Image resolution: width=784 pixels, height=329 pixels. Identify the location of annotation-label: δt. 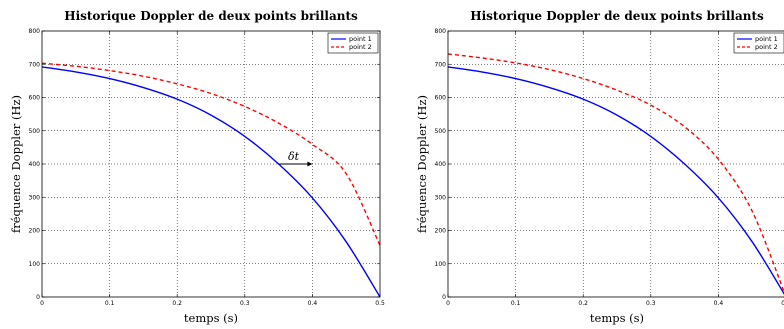
(294, 156).